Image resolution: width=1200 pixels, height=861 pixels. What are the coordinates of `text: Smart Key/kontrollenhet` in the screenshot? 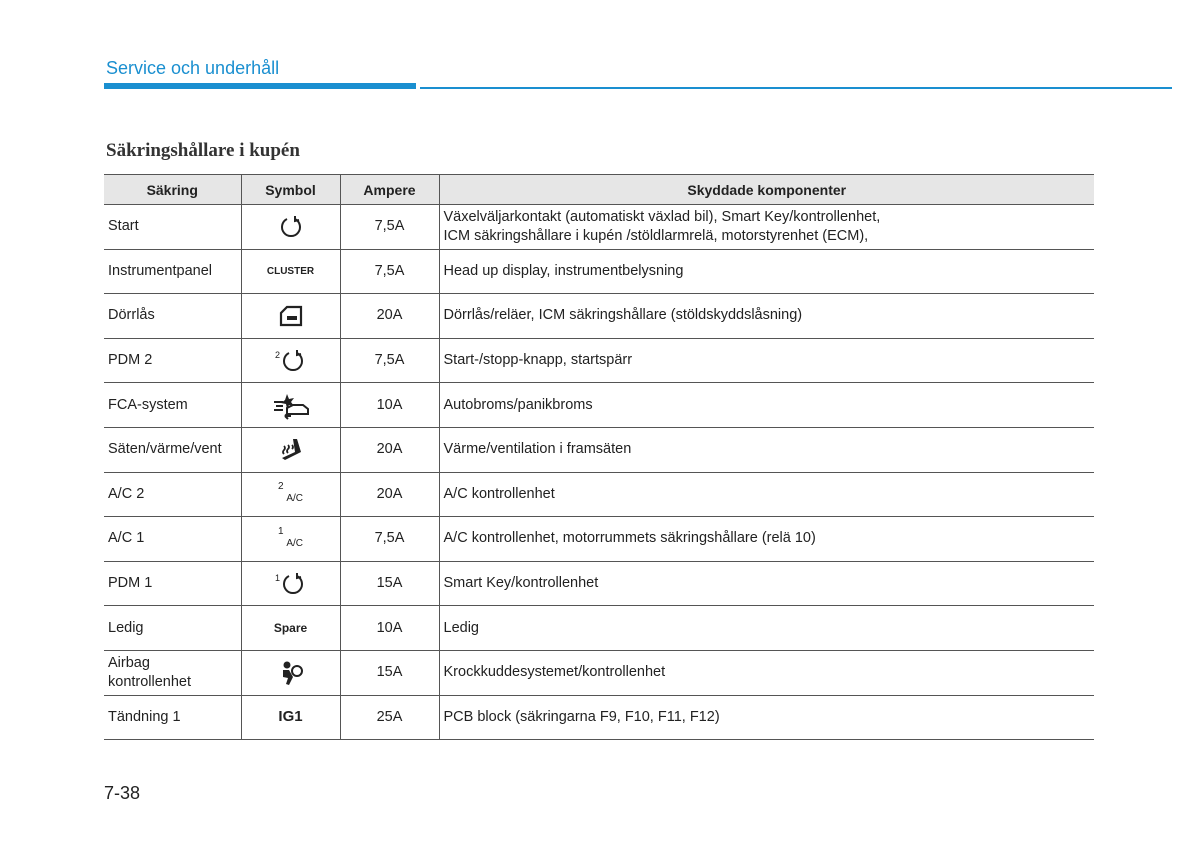 It's located at (521, 583).